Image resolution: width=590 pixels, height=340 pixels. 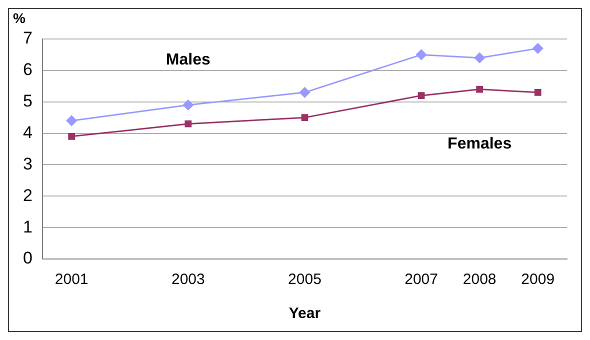 I want to click on y-tick-label: 6, so click(x=27, y=70).